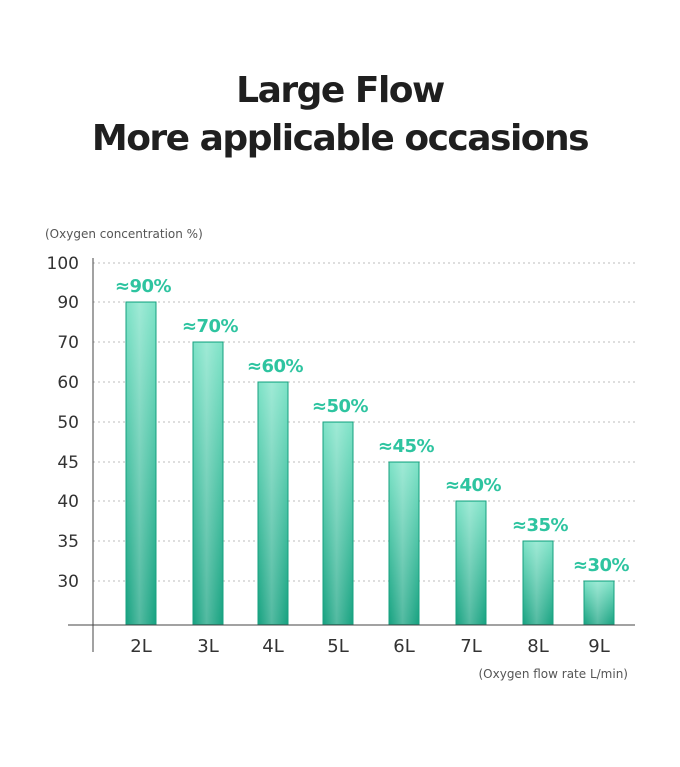 The image size is (680, 767). Describe the element at coordinates (540, 525) in the screenshot. I see `data-label: ≈35%` at that location.